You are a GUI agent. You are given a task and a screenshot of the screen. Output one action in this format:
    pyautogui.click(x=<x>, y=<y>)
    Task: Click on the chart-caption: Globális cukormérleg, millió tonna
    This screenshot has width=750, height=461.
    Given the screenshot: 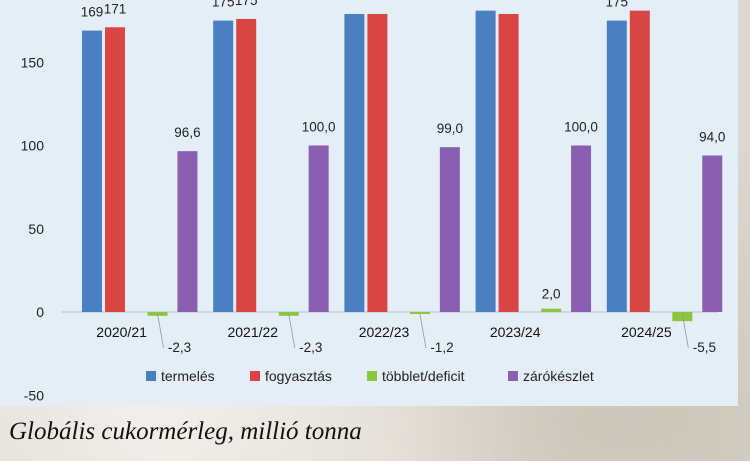 What is the action you would take?
    pyautogui.click(x=185, y=431)
    